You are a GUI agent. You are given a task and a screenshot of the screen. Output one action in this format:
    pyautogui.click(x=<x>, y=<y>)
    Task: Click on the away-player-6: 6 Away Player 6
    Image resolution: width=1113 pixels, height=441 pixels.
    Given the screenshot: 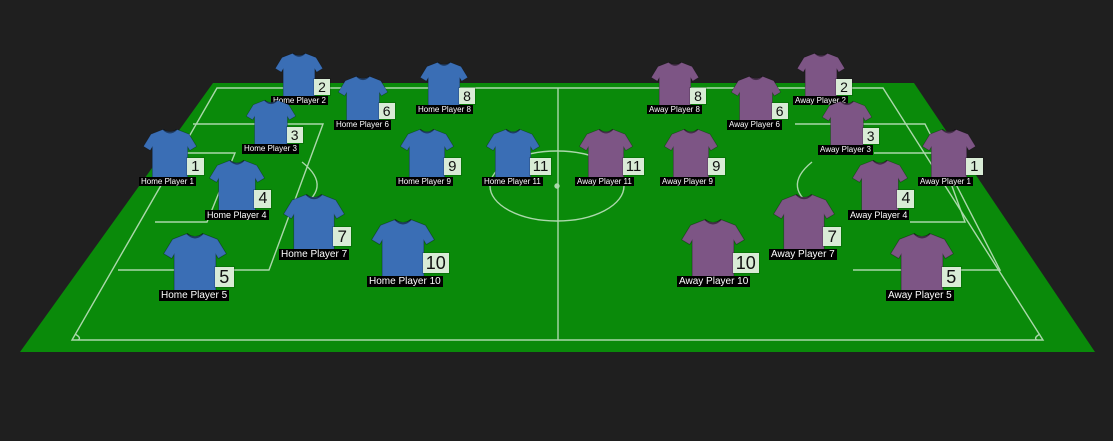 What is the action you would take?
    pyautogui.click(x=757, y=102)
    